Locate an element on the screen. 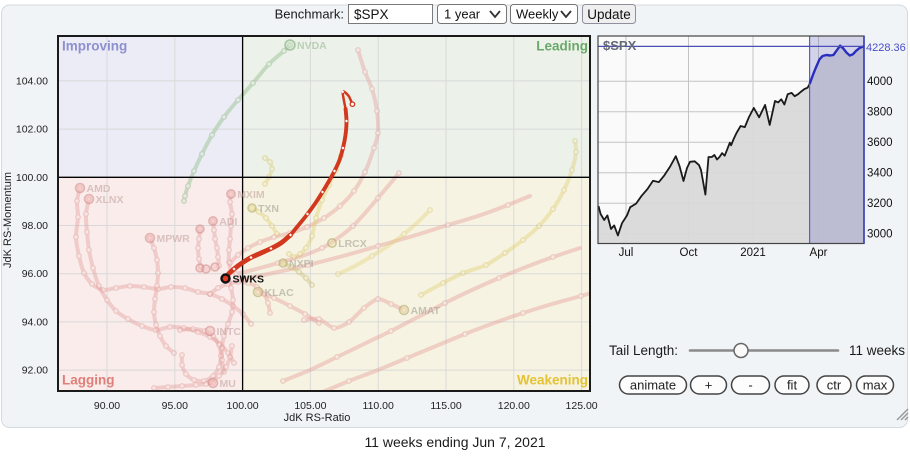 The width and height of the screenshot is (910, 470). svg-text: MXIM is located at coordinates (251, 195).